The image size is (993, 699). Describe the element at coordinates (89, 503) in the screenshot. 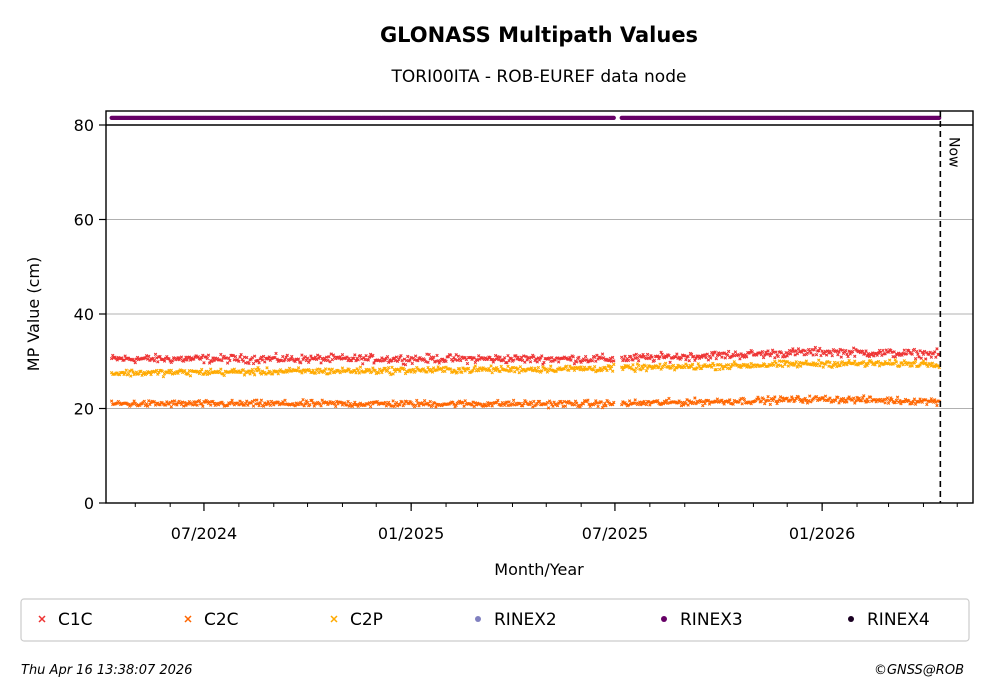

I see `y-tick-label: 0` at that location.